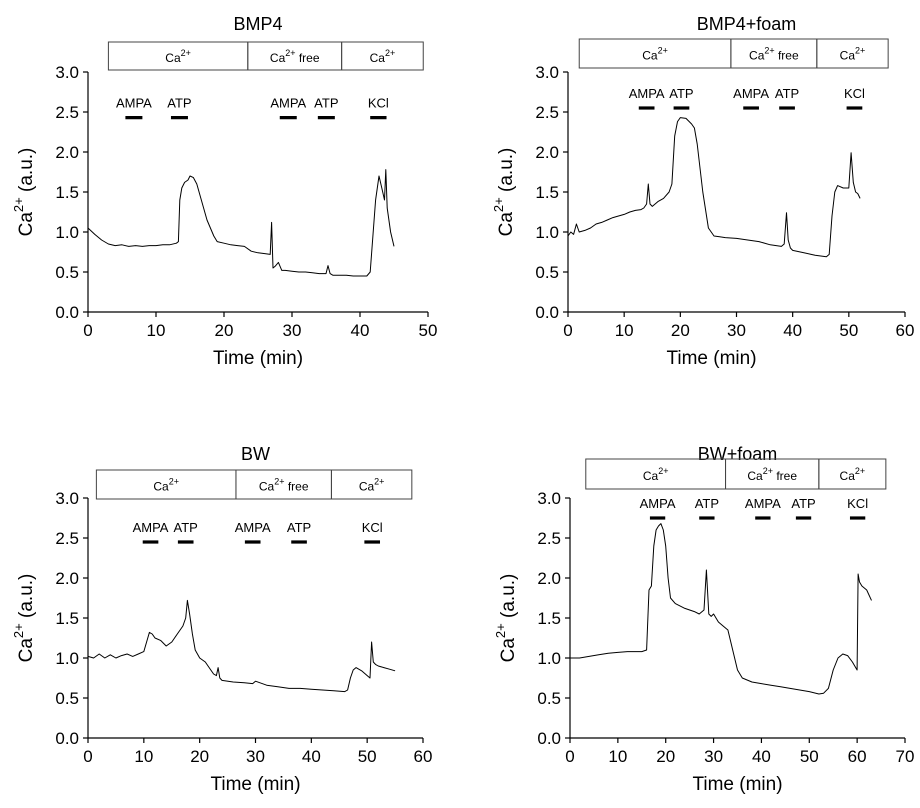  I want to click on x-tick-label: 40, so click(360, 330).